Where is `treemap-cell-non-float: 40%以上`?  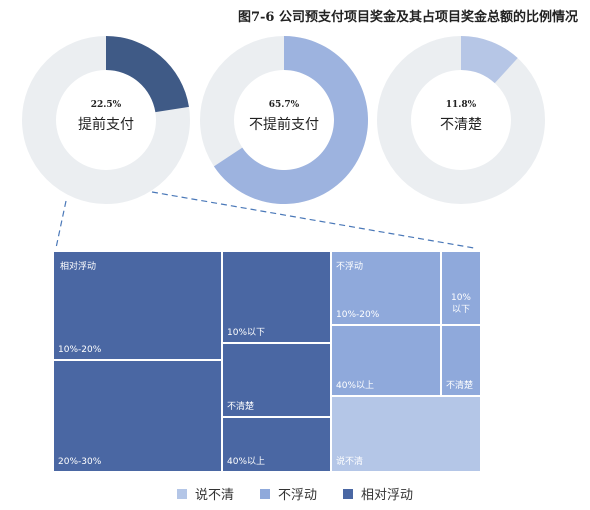
treemap-cell-non-float: 40%以上 is located at coordinates (386, 360).